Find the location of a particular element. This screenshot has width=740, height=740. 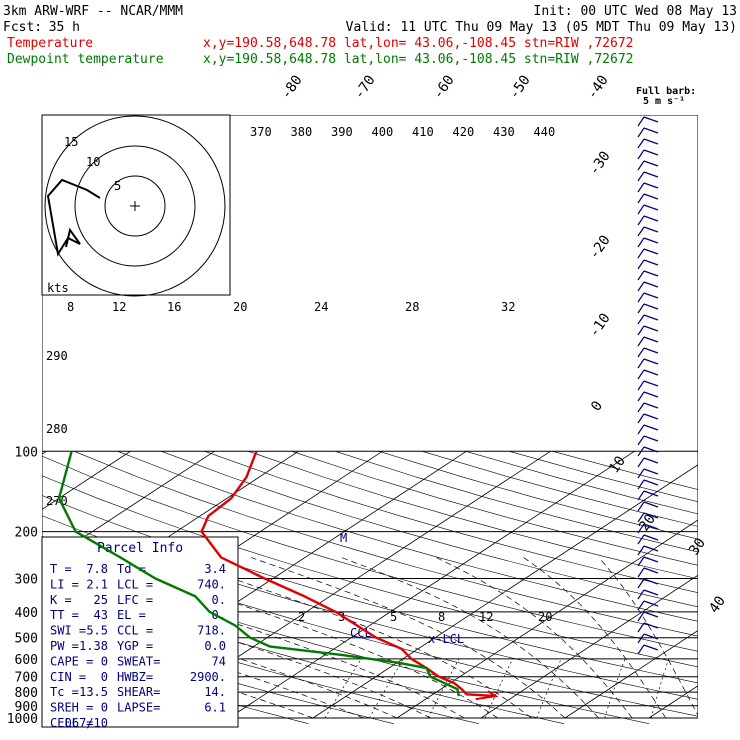

parcel-row-7-label-a: CIN = is located at coordinates (68, 677).